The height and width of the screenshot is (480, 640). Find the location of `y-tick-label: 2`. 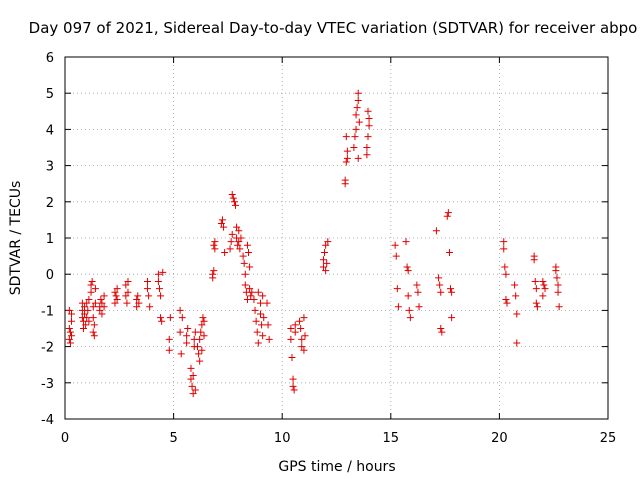

y-tick-label: 2 is located at coordinates (50, 203).